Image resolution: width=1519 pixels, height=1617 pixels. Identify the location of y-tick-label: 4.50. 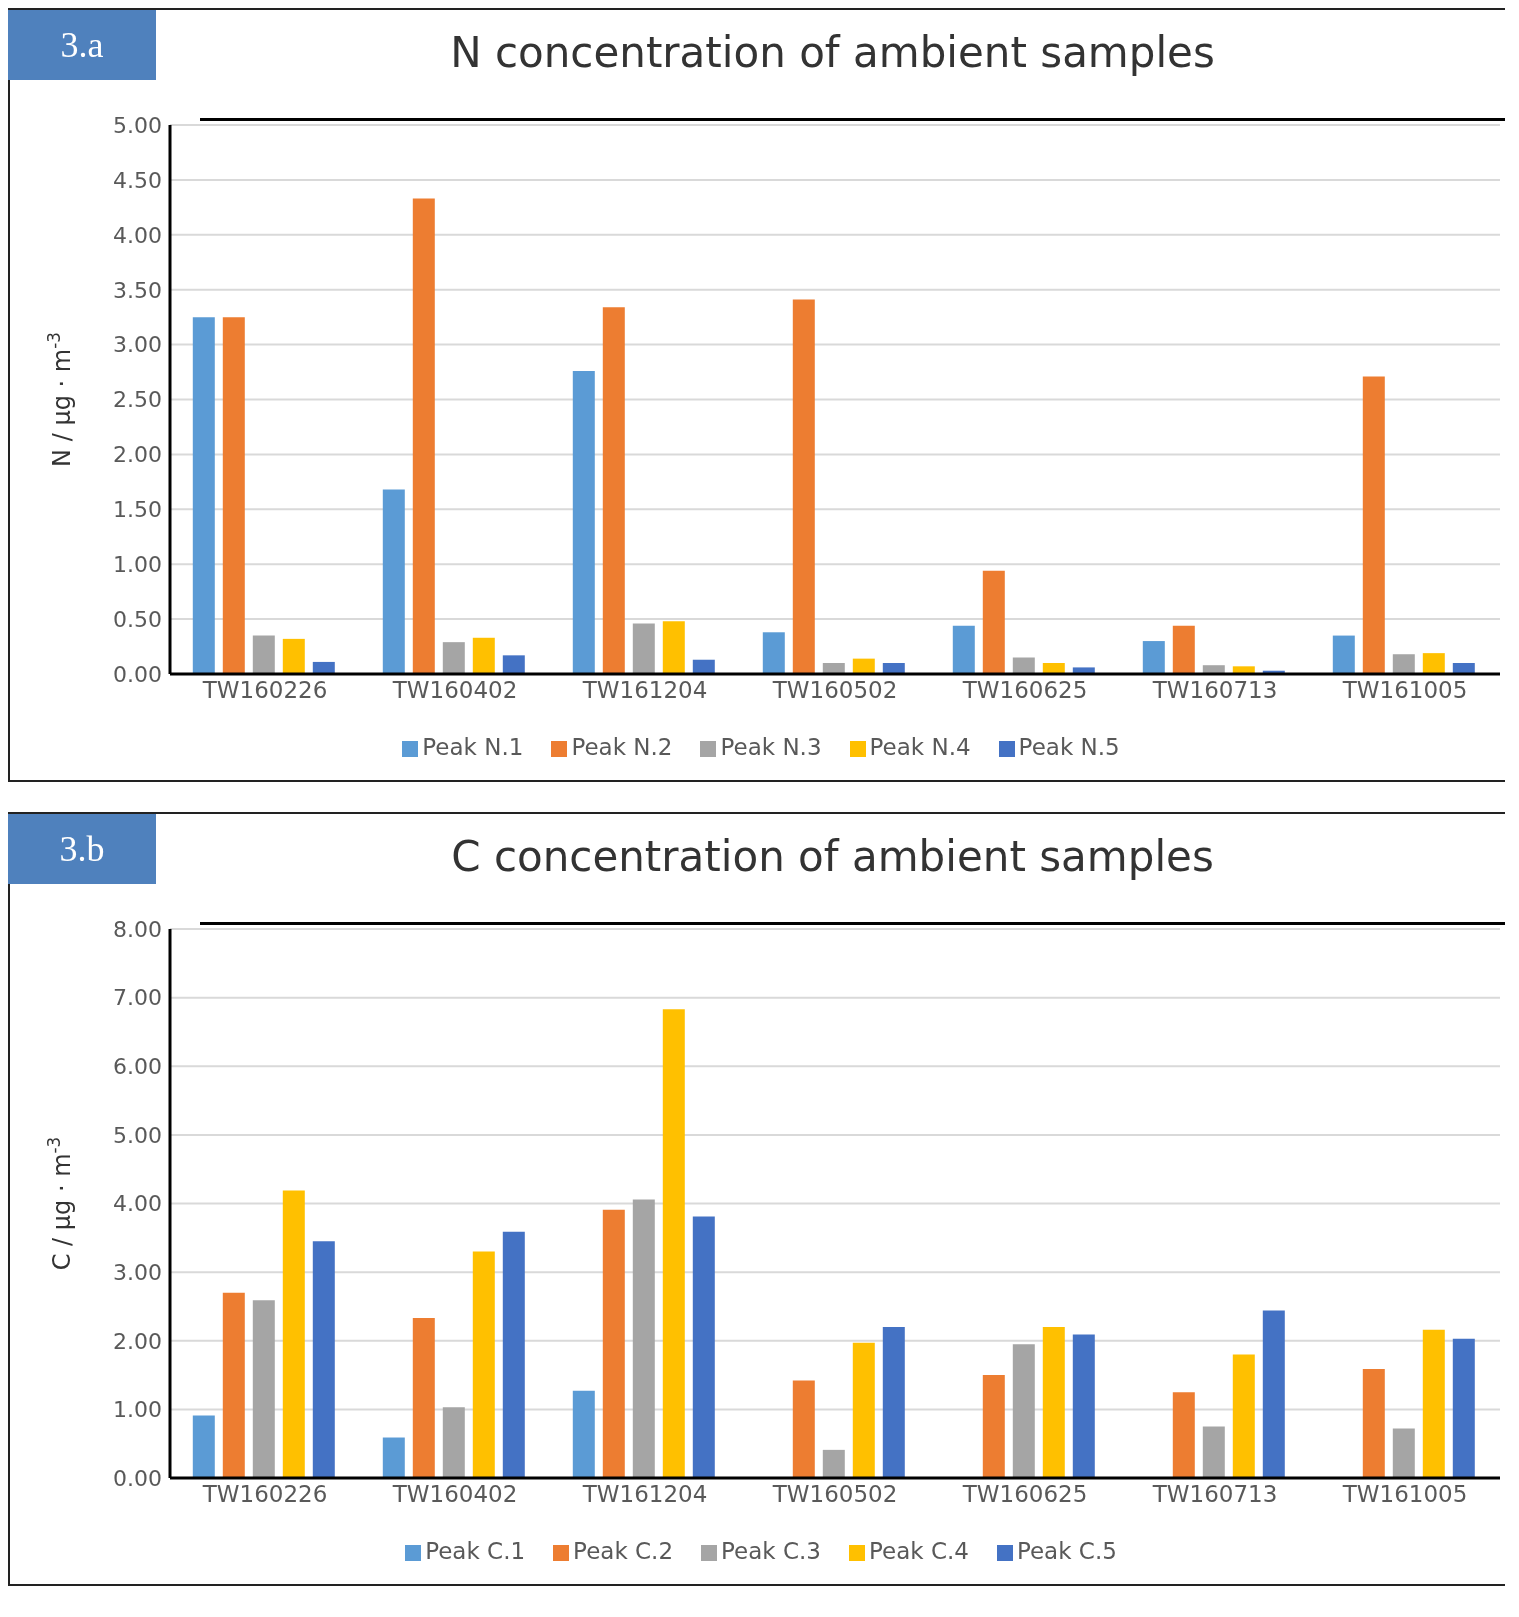
(137, 180).